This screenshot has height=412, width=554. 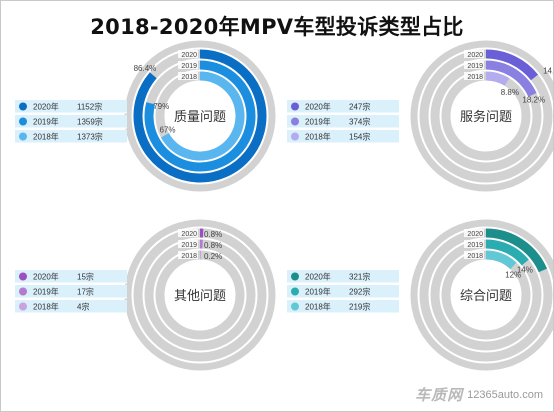 What do you see at coordinates (145, 68) in the screenshot?
I see `percent-label-2020: 86.4%` at bounding box center [145, 68].